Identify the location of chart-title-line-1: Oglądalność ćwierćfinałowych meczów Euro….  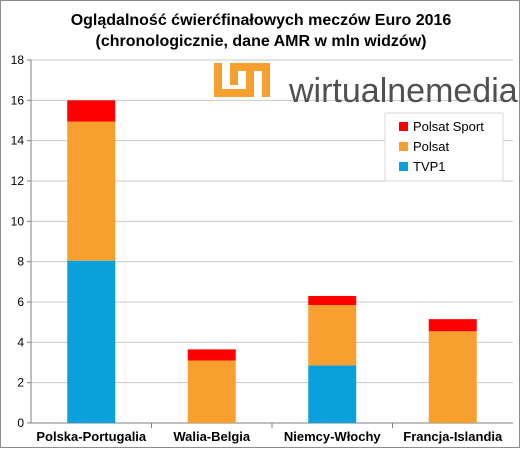
(261, 20).